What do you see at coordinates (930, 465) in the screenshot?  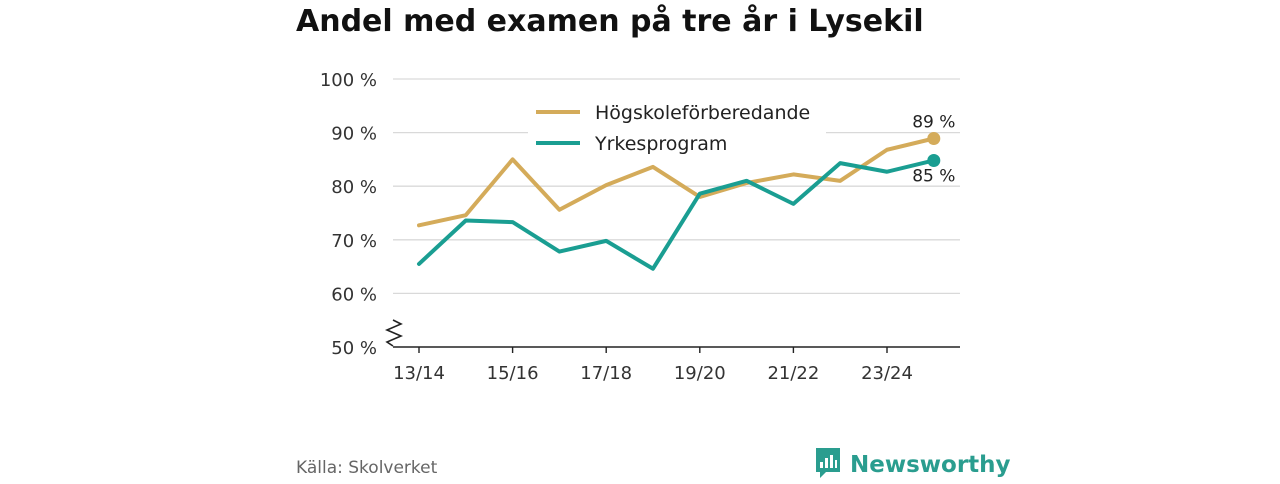 I see `brand-name: Newsworthy` at bounding box center [930, 465].